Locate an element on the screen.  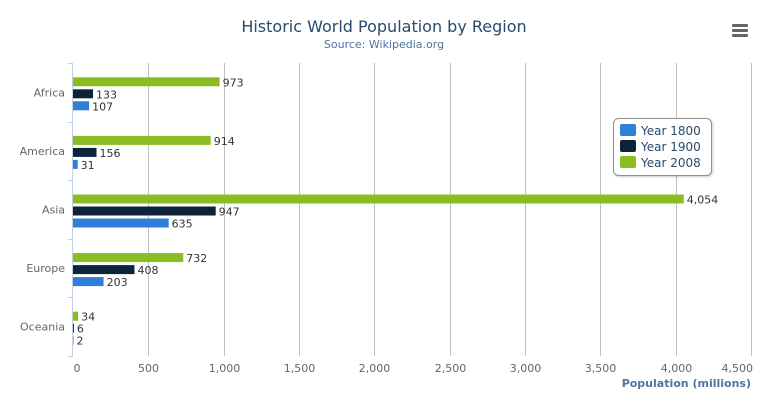
tick-label: 4,000 is located at coordinates (677, 368).